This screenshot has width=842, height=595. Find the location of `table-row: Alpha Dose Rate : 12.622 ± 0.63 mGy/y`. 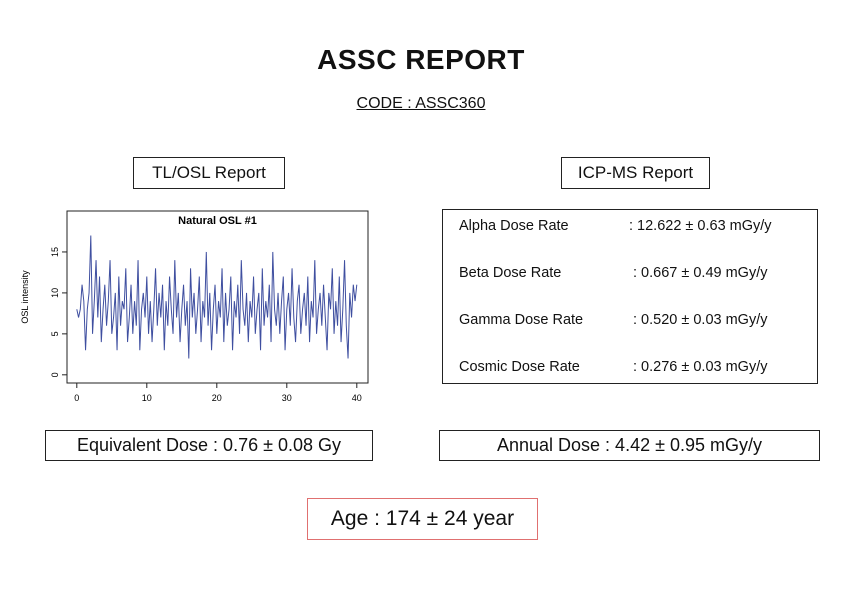

table-row: Alpha Dose Rate : 12.622 ± 0.63 mGy/y is located at coordinates (615, 226).